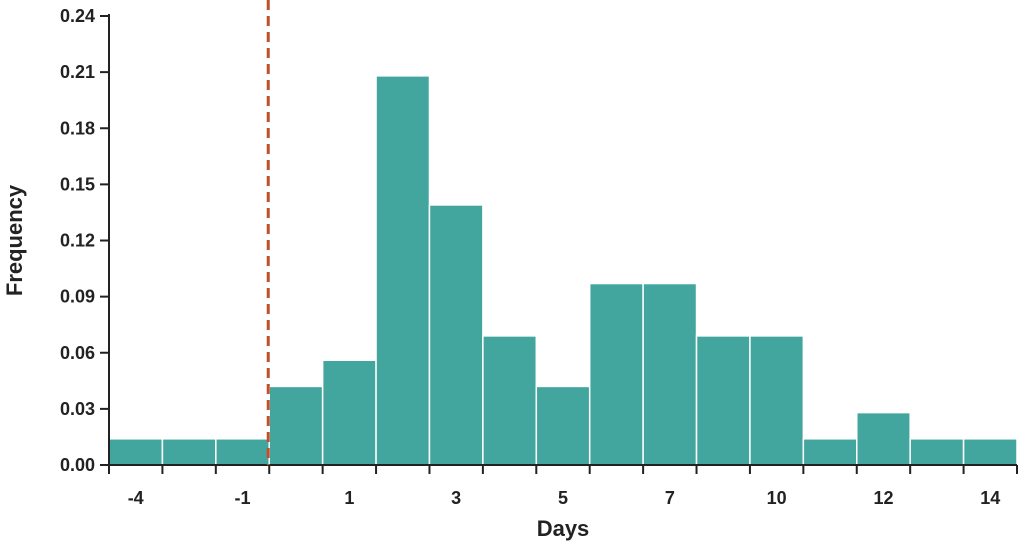 Image resolution: width=1021 pixels, height=544 pixels. What do you see at coordinates (136, 498) in the screenshot?
I see `x-tick-label: -4` at bounding box center [136, 498].